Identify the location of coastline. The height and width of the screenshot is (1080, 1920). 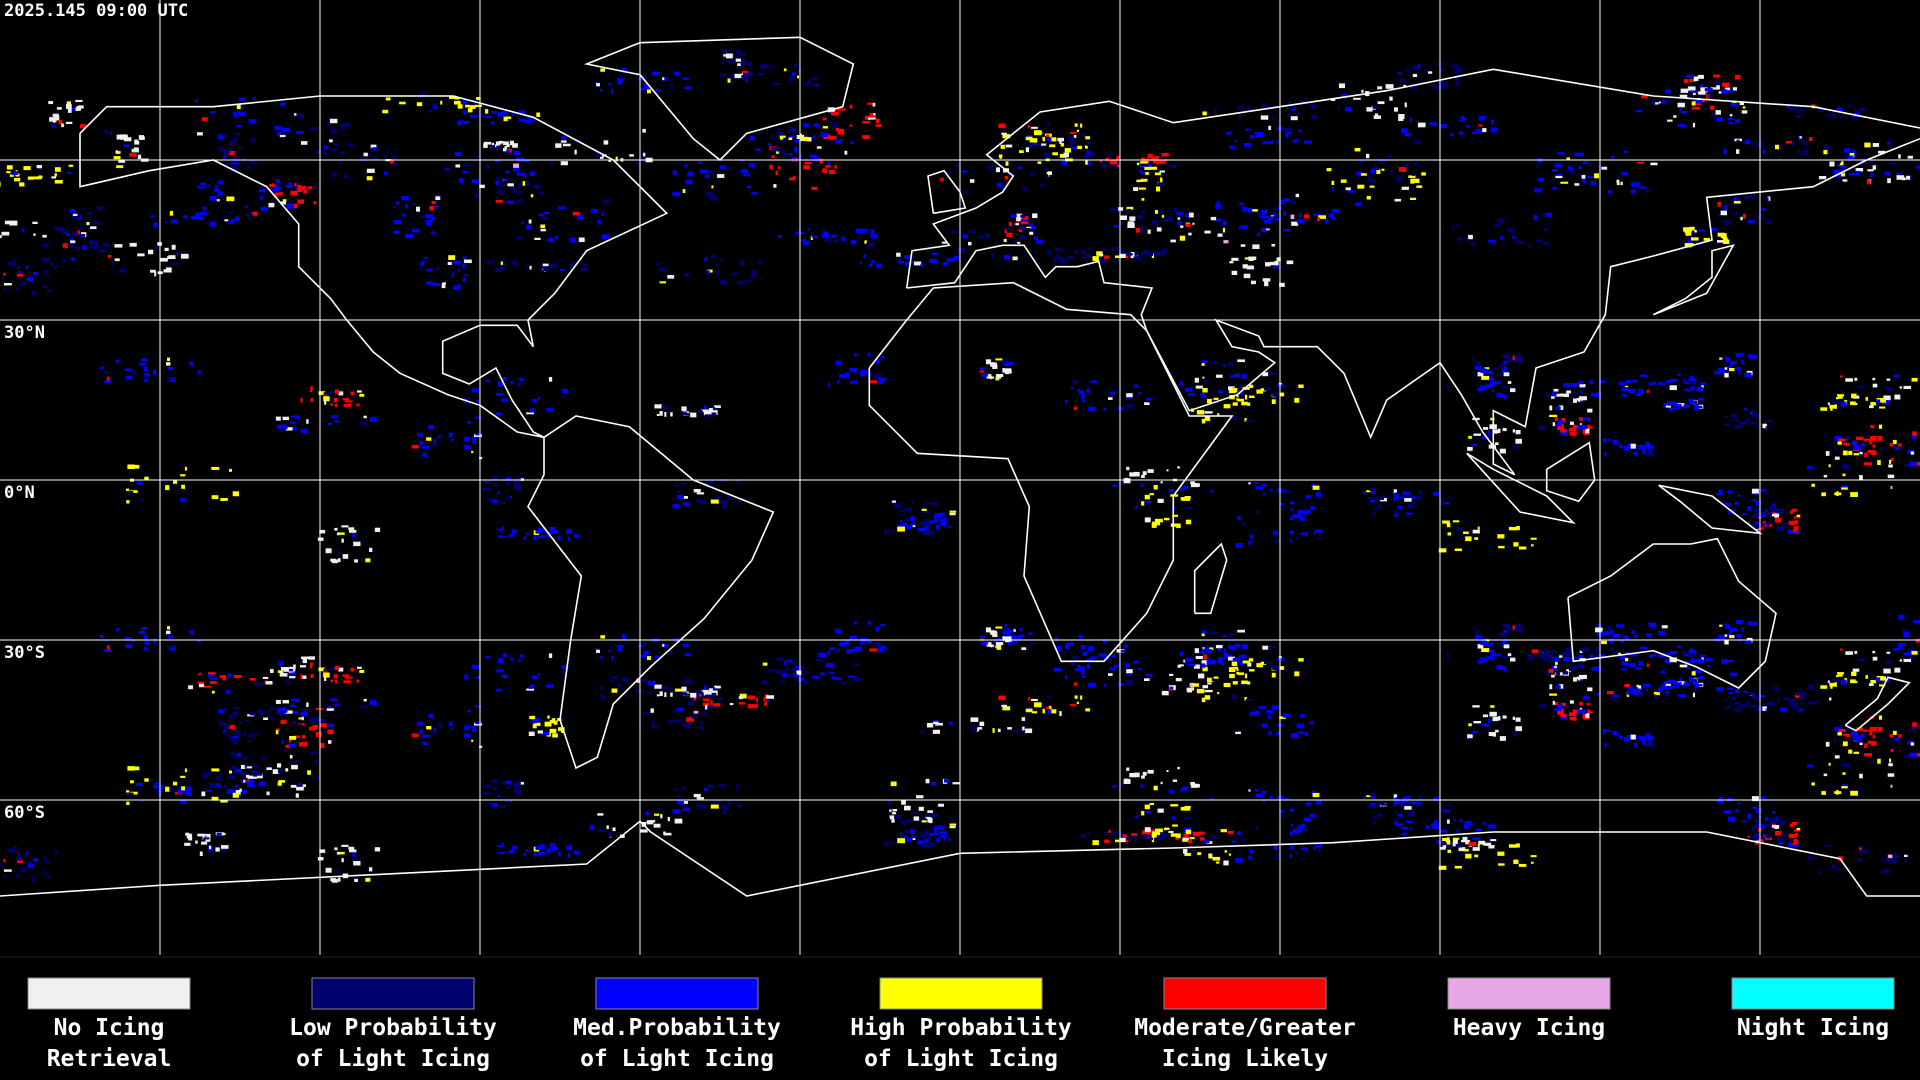
(1710, 509).